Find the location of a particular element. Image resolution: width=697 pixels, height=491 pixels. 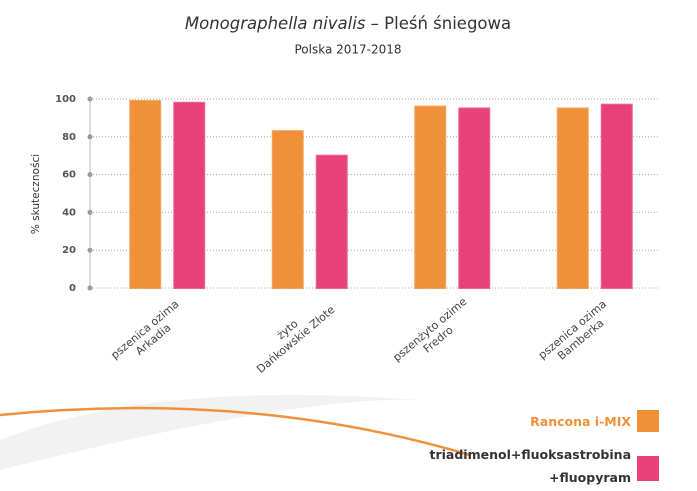

x-tick-line: Dańkowskie Złote is located at coordinates (295, 339).